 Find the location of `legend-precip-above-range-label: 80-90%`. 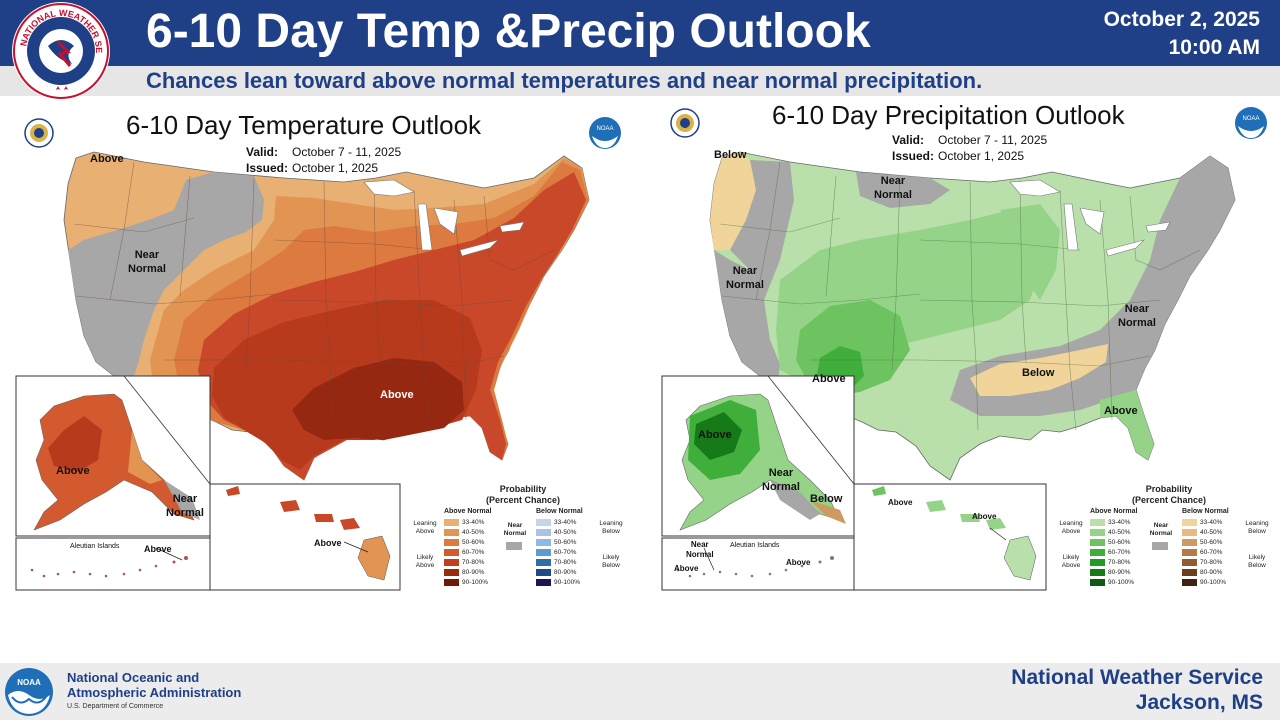

legend-precip-above-range-label: 80-90% is located at coordinates (1119, 572).